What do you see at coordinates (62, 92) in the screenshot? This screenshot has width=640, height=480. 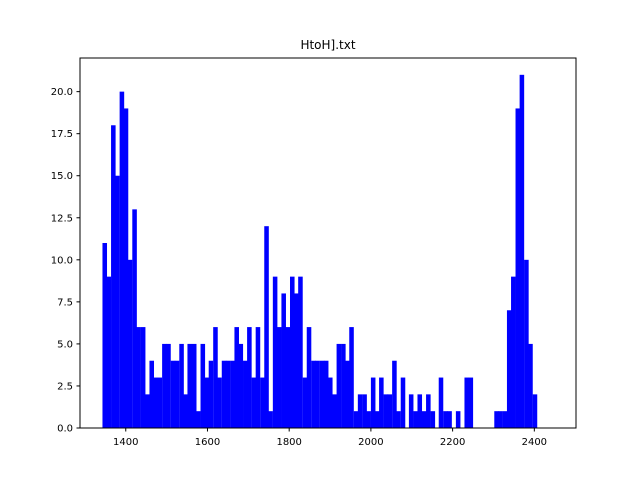 I see `y-tick-label: 20.0` at bounding box center [62, 92].